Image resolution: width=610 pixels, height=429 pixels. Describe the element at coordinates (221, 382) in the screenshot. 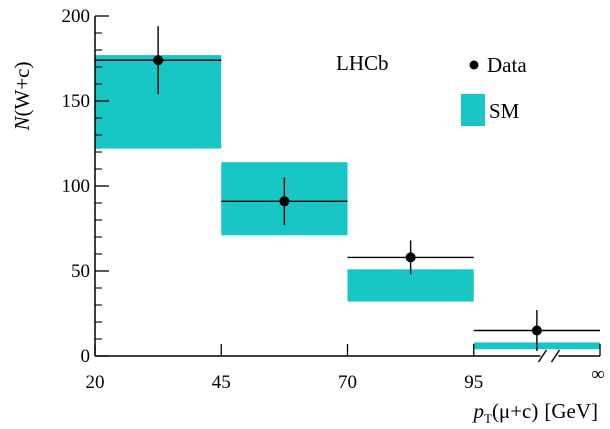

I see `x-tick-label: 45` at that location.